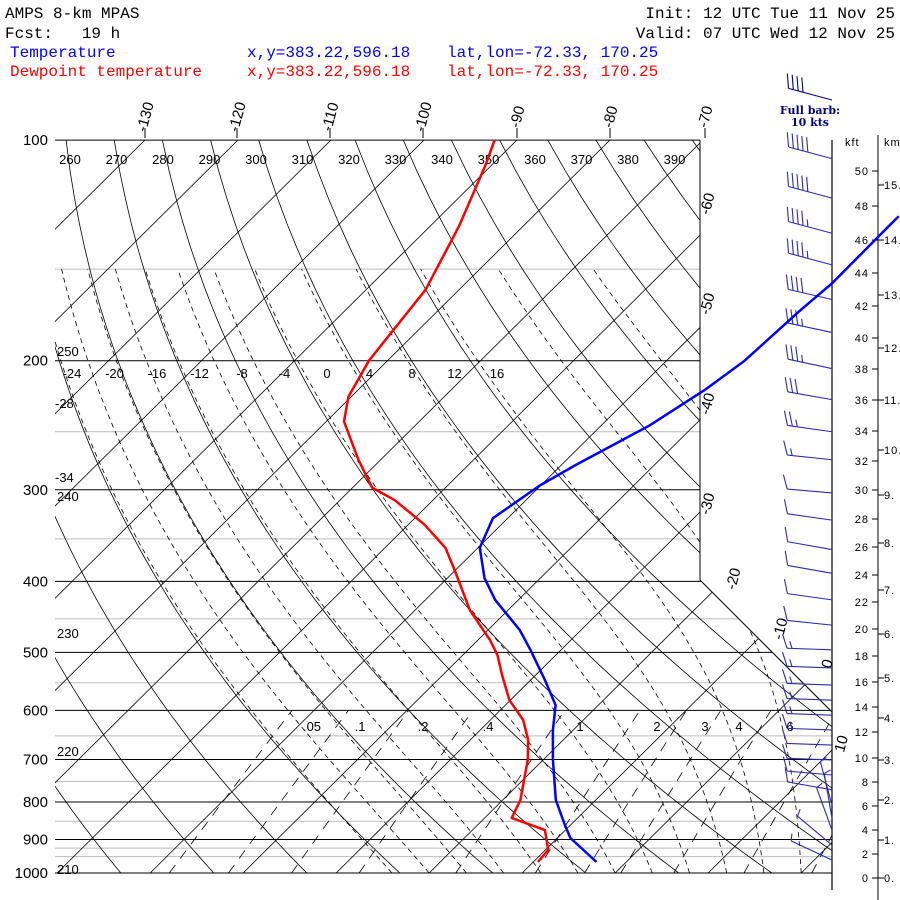 This screenshot has width=900, height=900. Describe the element at coordinates (72, 373) in the screenshot. I see `moist-adiabat-label: -24` at that location.